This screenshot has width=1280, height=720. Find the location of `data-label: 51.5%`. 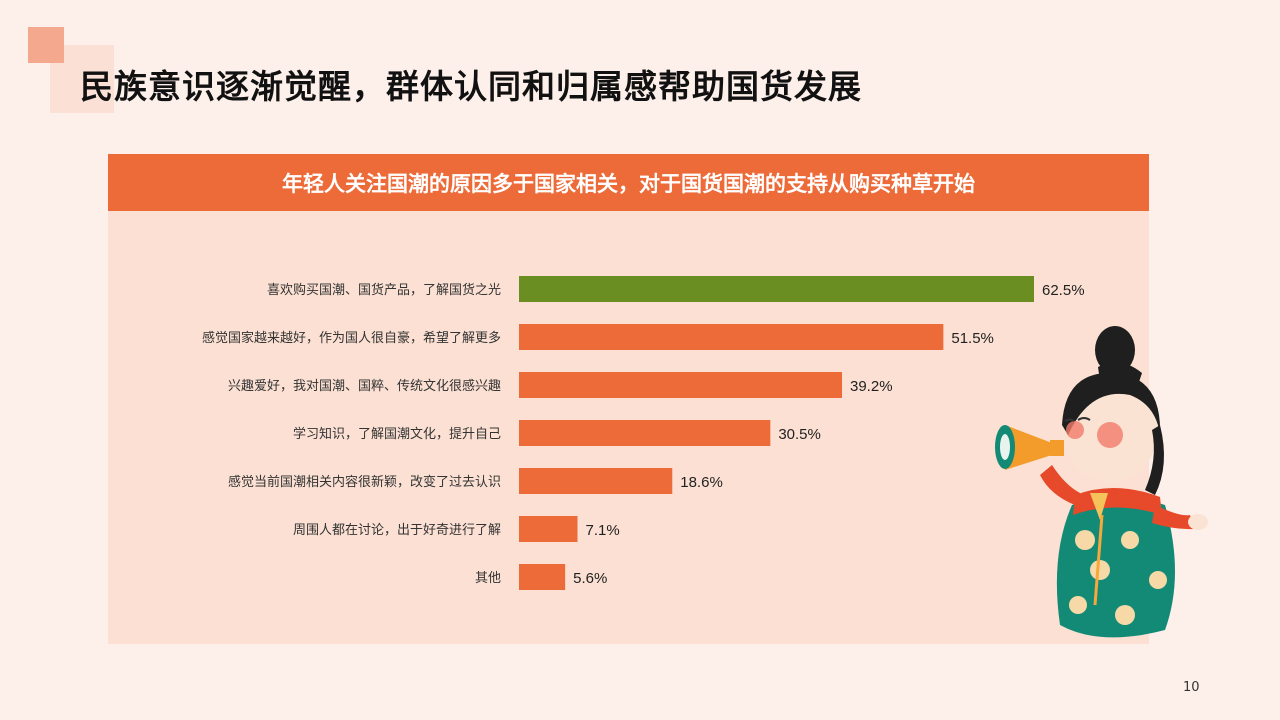

data-label: 51.5% is located at coordinates (972, 338).